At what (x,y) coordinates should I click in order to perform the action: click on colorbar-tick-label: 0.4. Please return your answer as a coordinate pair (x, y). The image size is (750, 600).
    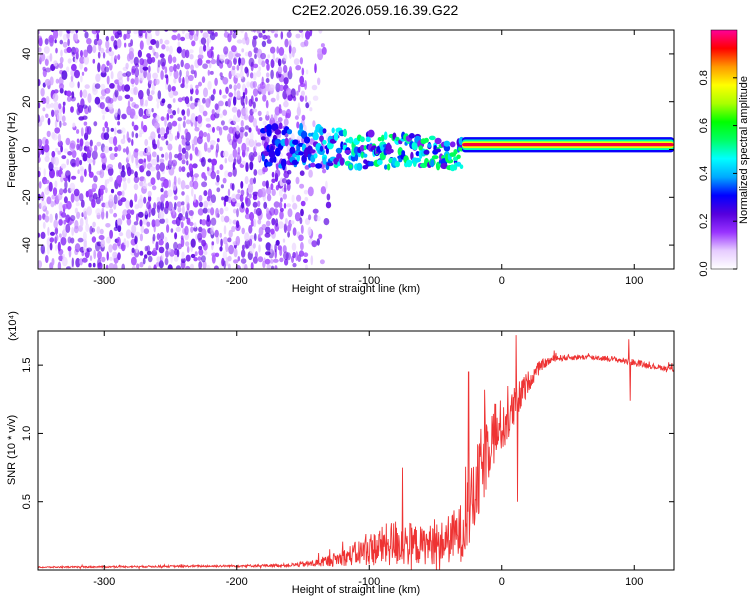
    Looking at the image, I should click on (704, 173).